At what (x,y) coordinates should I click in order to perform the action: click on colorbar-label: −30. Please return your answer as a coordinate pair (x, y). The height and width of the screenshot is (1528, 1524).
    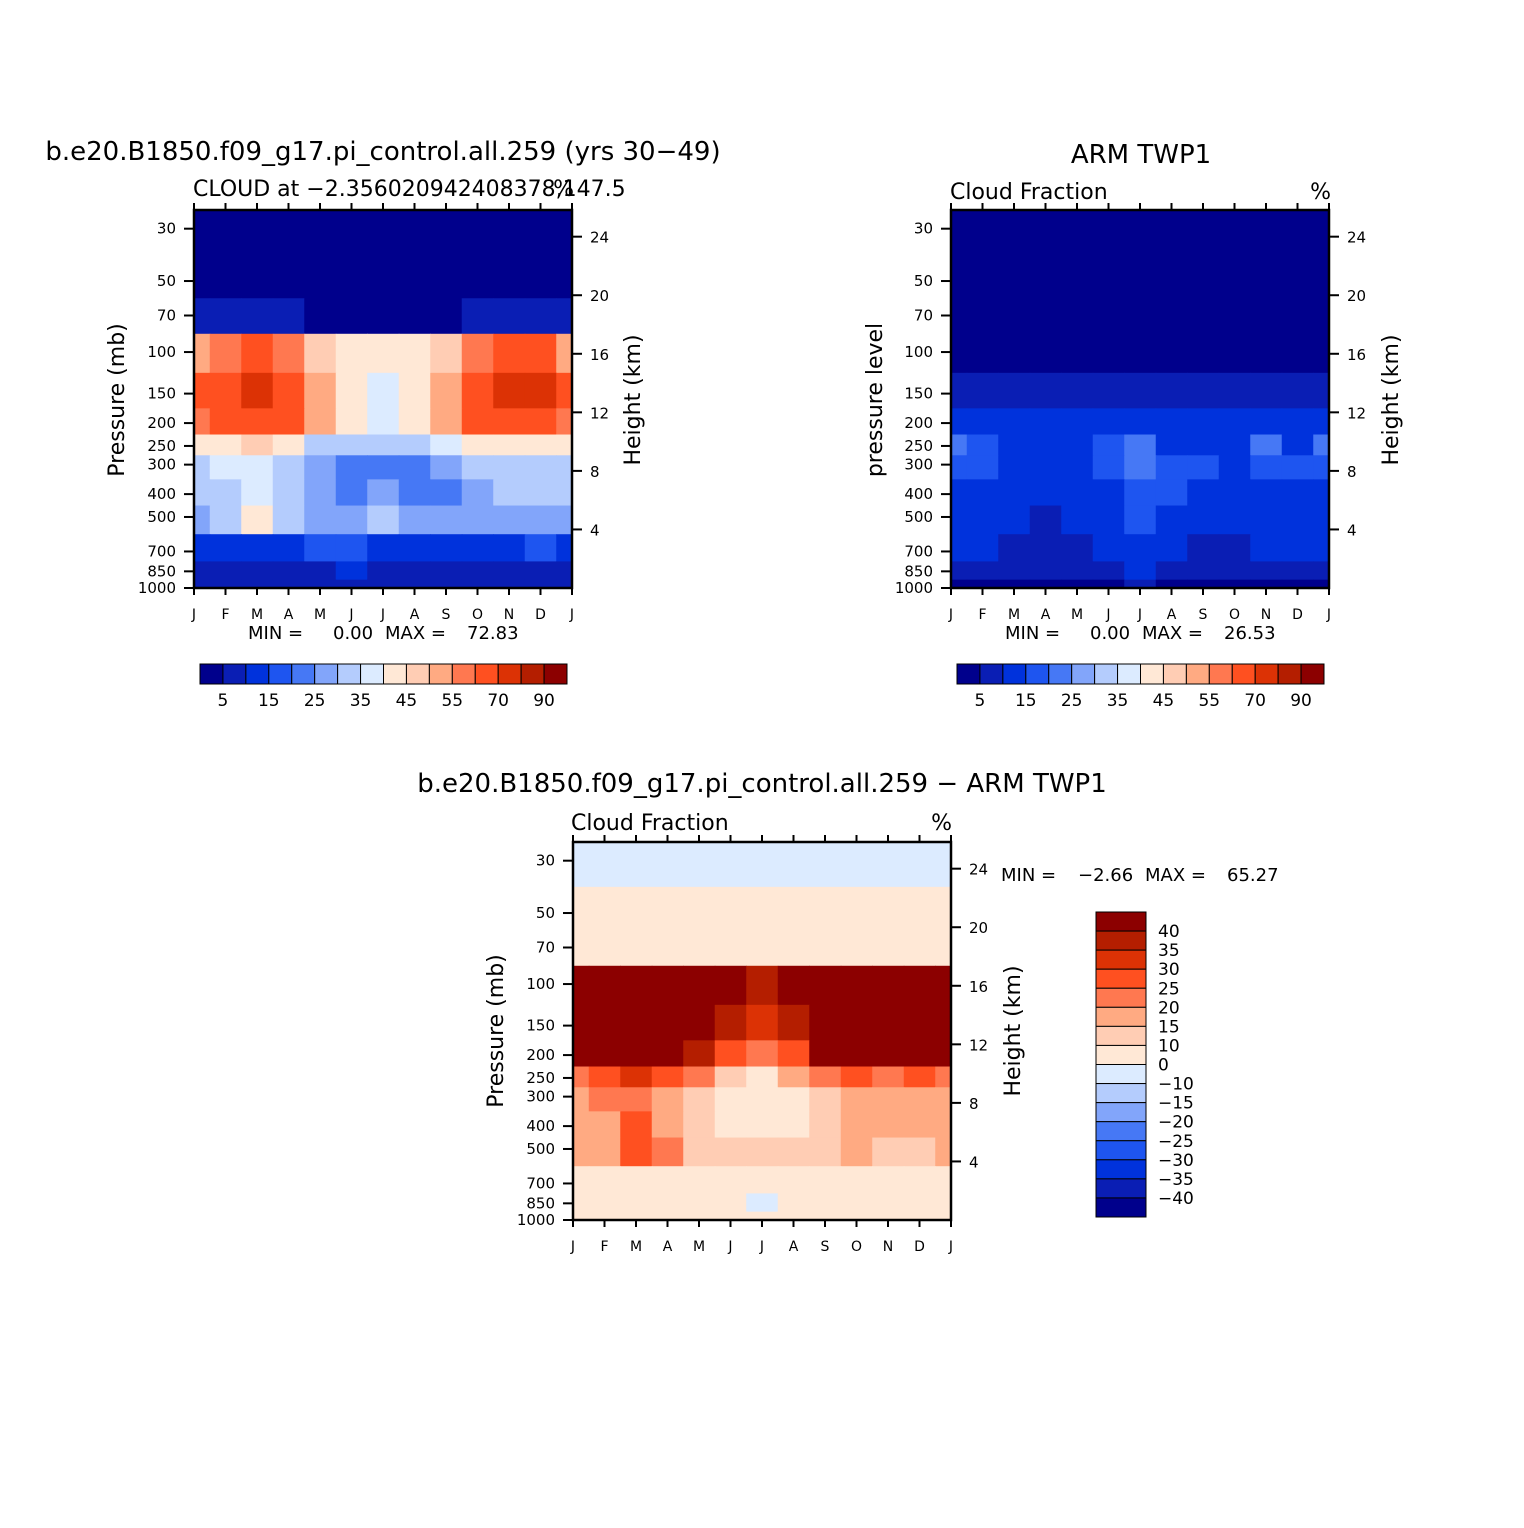
    Looking at the image, I should click on (1176, 1161).